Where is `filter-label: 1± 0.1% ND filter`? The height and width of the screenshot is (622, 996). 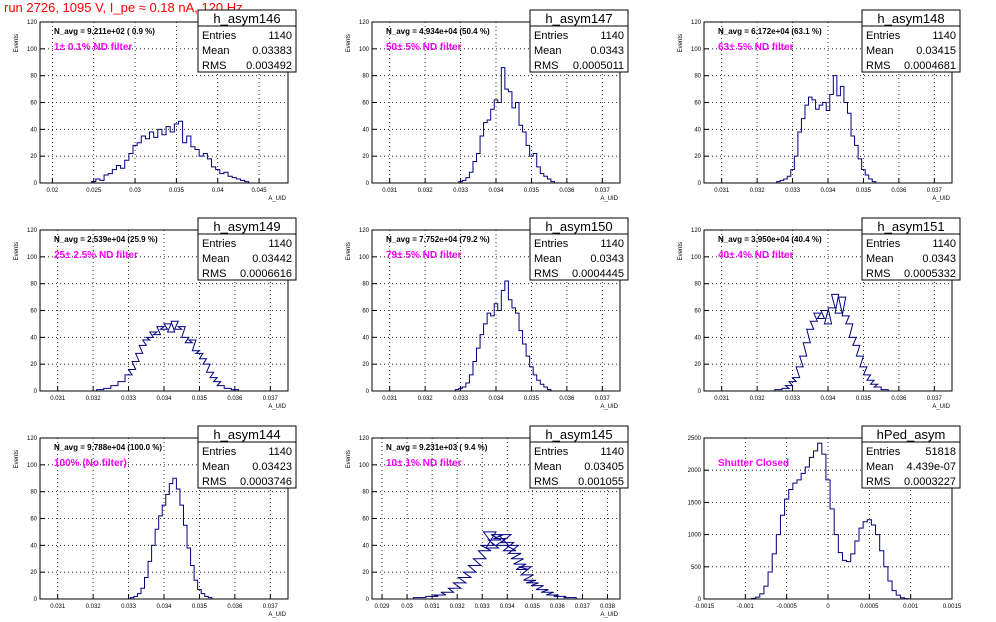
filter-label: 1± 0.1% ND filter is located at coordinates (93, 47).